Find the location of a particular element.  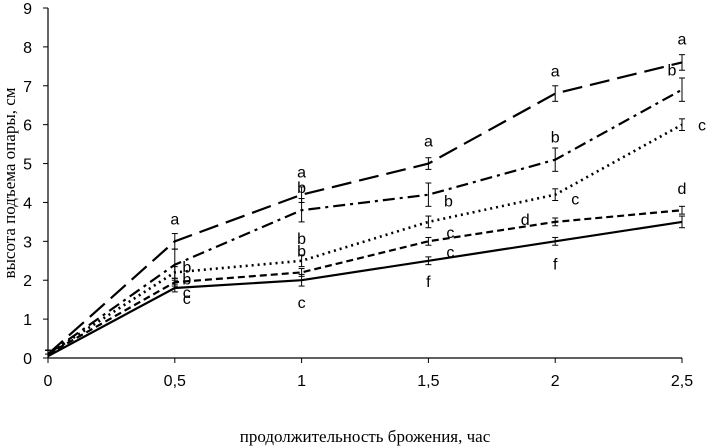

x-tick-label: 0 is located at coordinates (48, 381).